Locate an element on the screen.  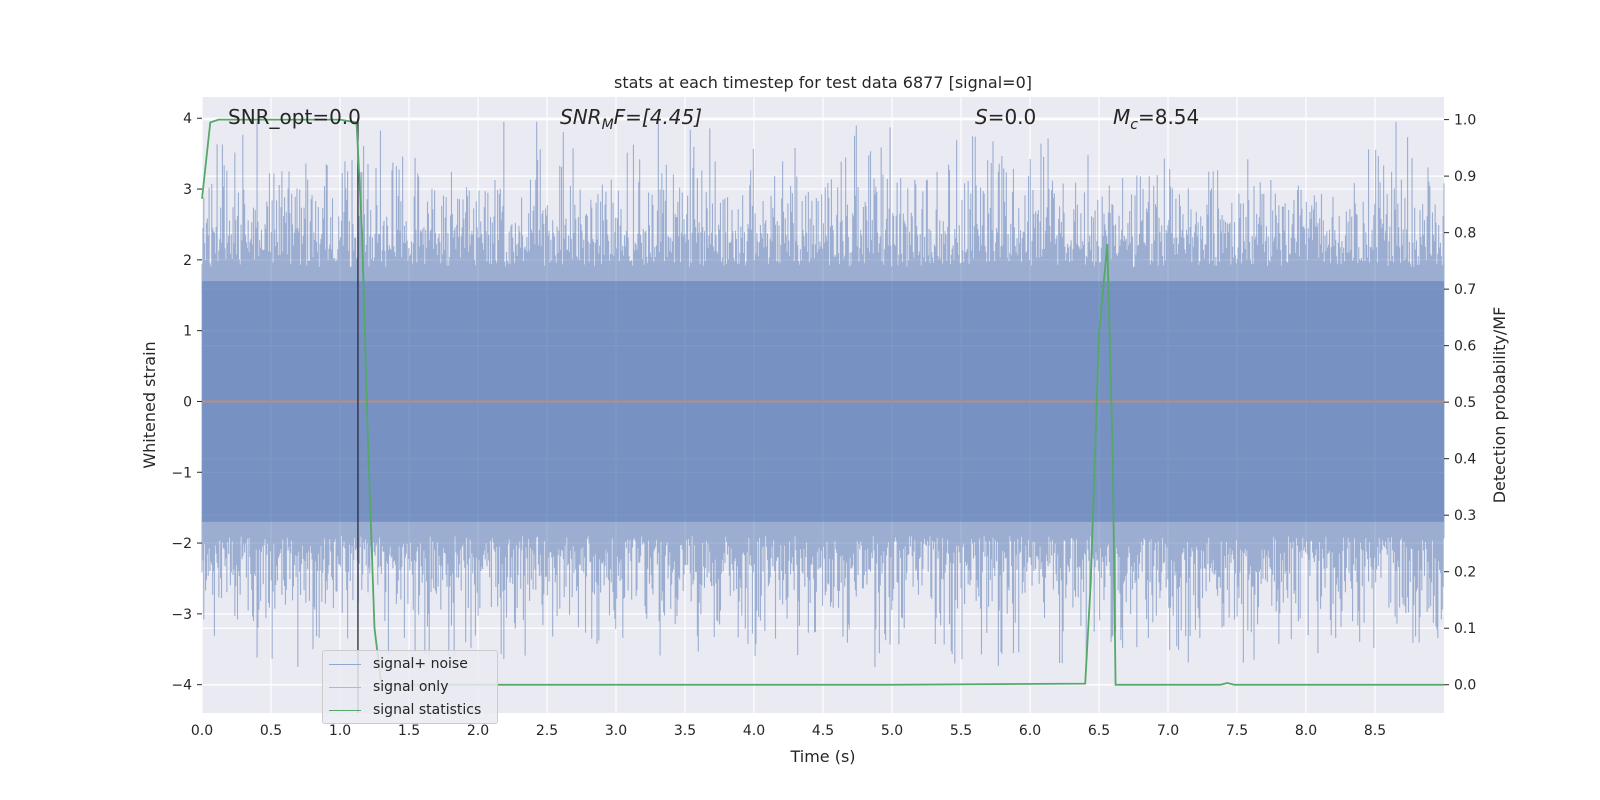
y-right-tick-label-1: 0.9 is located at coordinates (1465, 177).